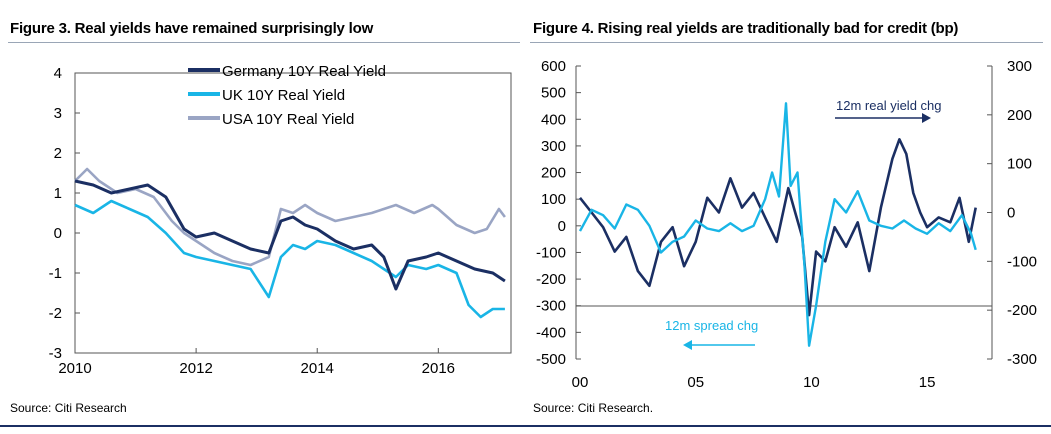 The width and height of the screenshot is (1051, 434). What do you see at coordinates (811, 382) in the screenshot?
I see `x-tick-label: 10` at bounding box center [811, 382].